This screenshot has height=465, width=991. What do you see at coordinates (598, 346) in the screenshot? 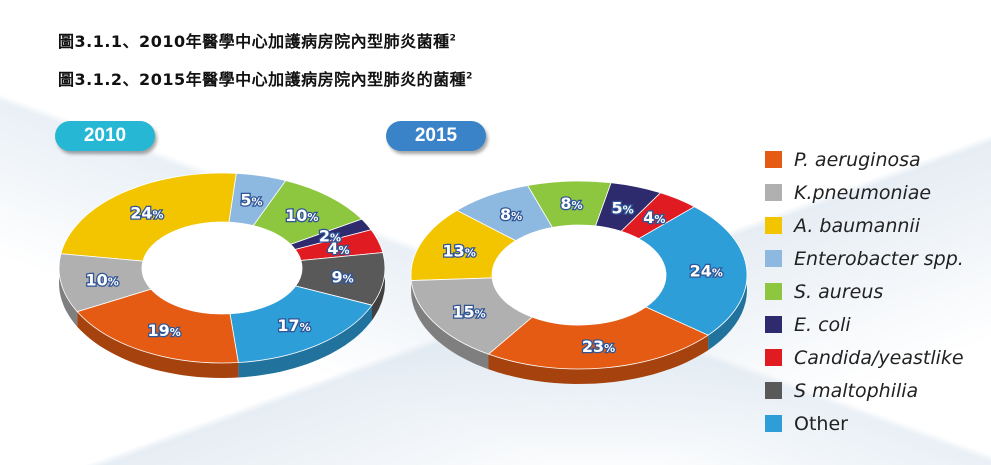
I see `slice-label-p-aeruginosa: 23%` at bounding box center [598, 346].